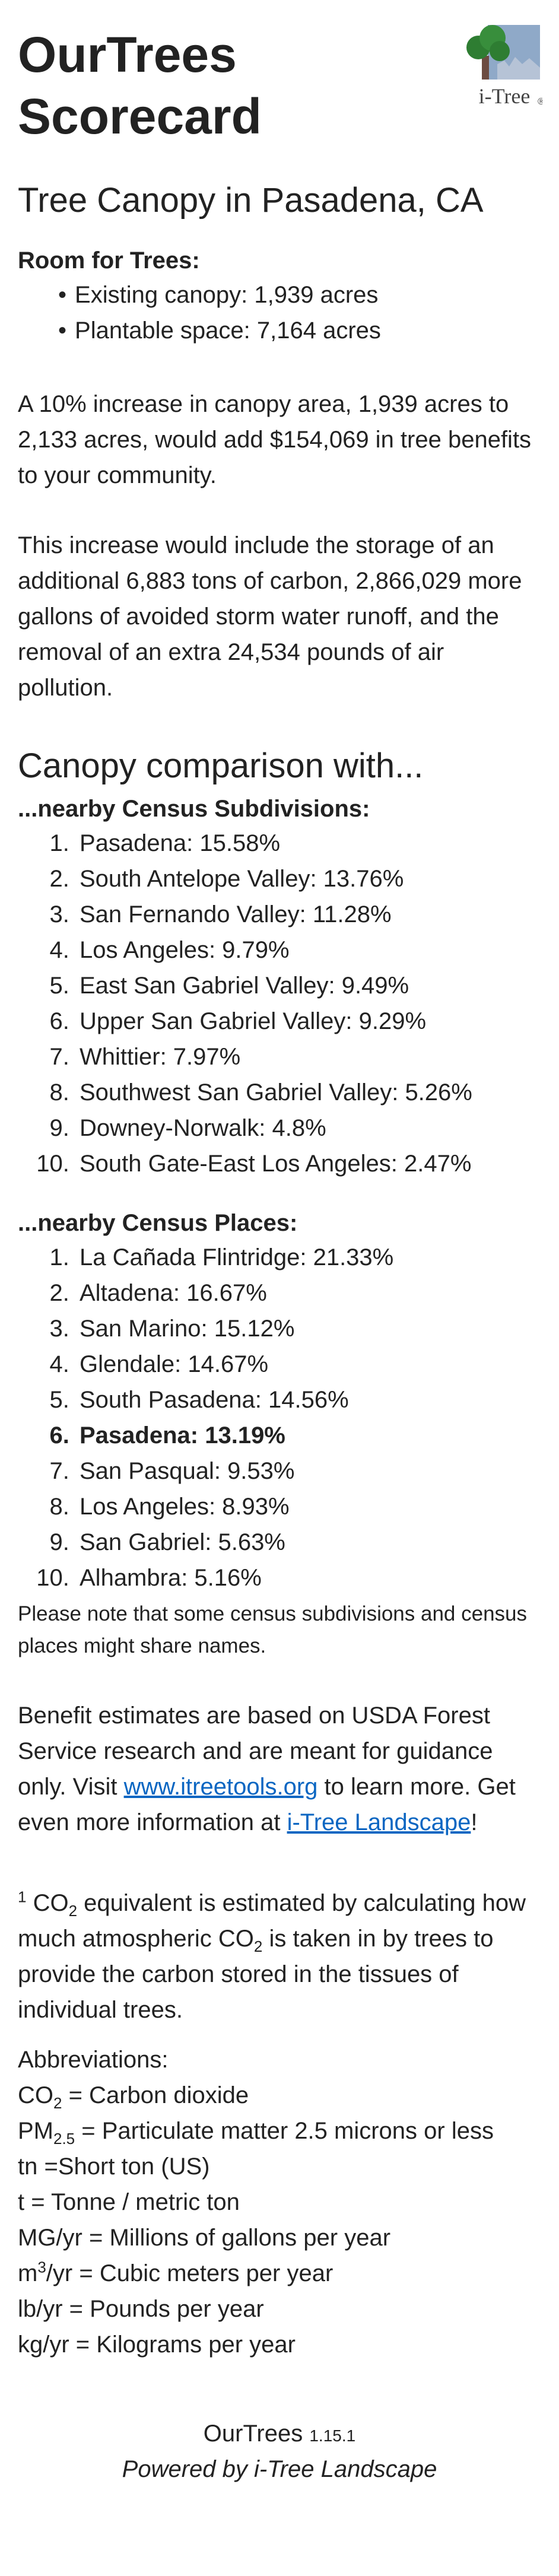  I want to click on list-item: Los Angeles: 8.93%, so click(308, 1506).